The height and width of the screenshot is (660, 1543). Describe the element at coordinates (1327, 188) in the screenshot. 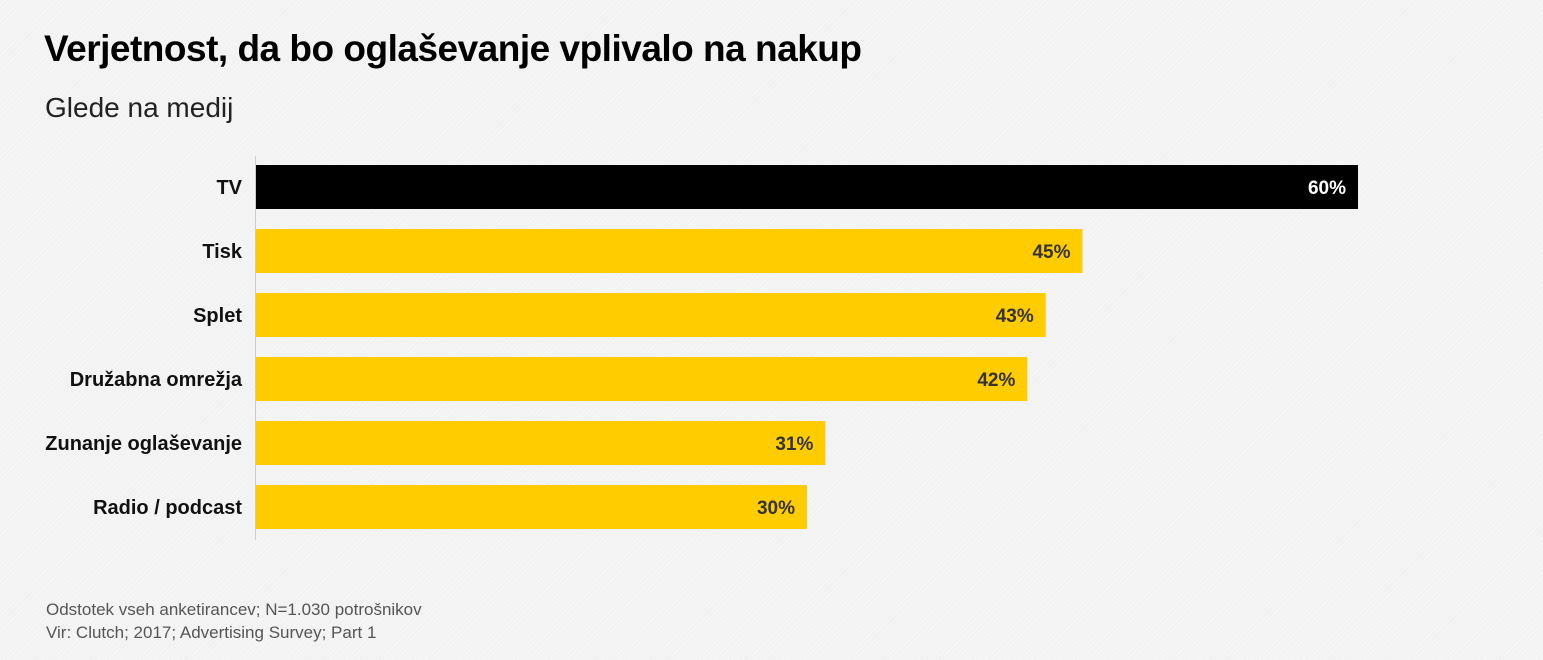

I see `value-label-tv: 60%` at that location.